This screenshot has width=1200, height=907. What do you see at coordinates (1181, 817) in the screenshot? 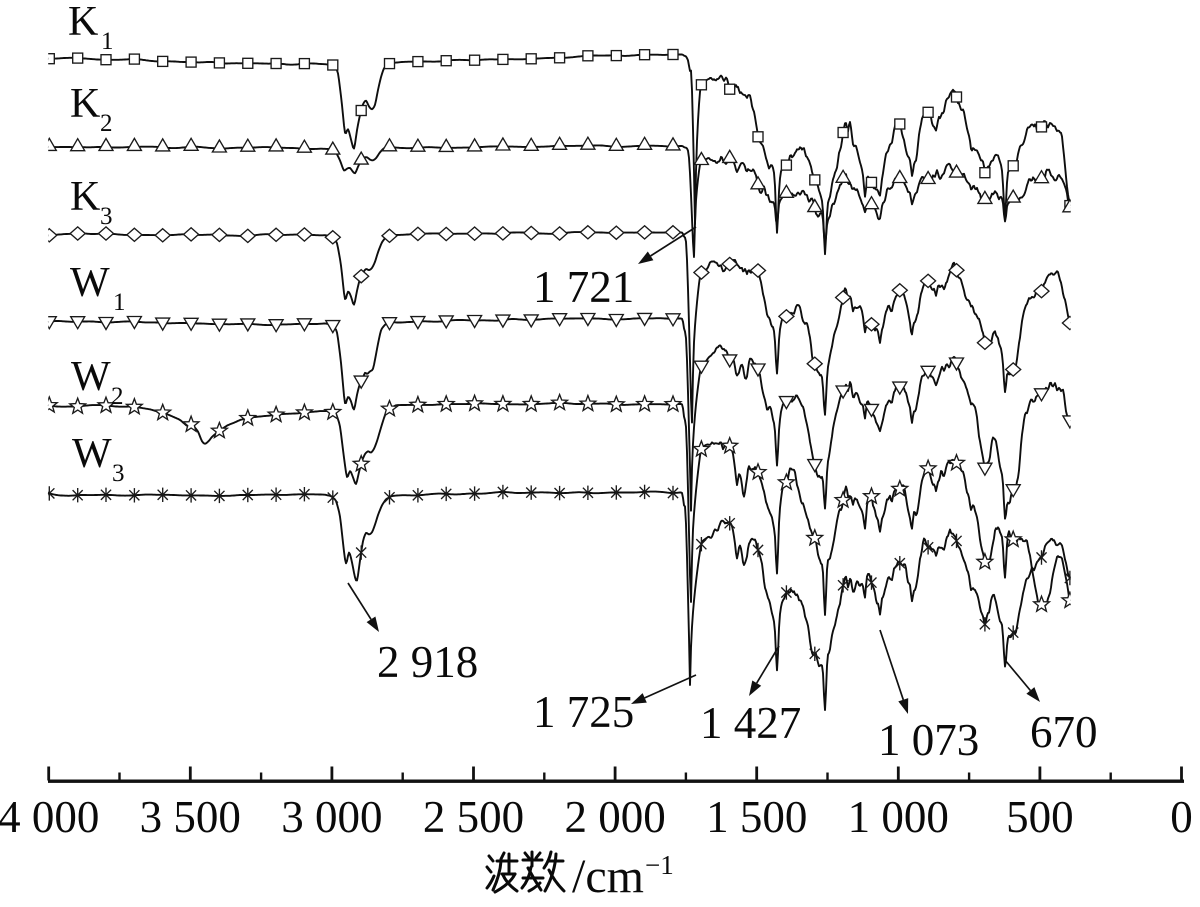
I see `svg-text: 0` at bounding box center [1181, 817].